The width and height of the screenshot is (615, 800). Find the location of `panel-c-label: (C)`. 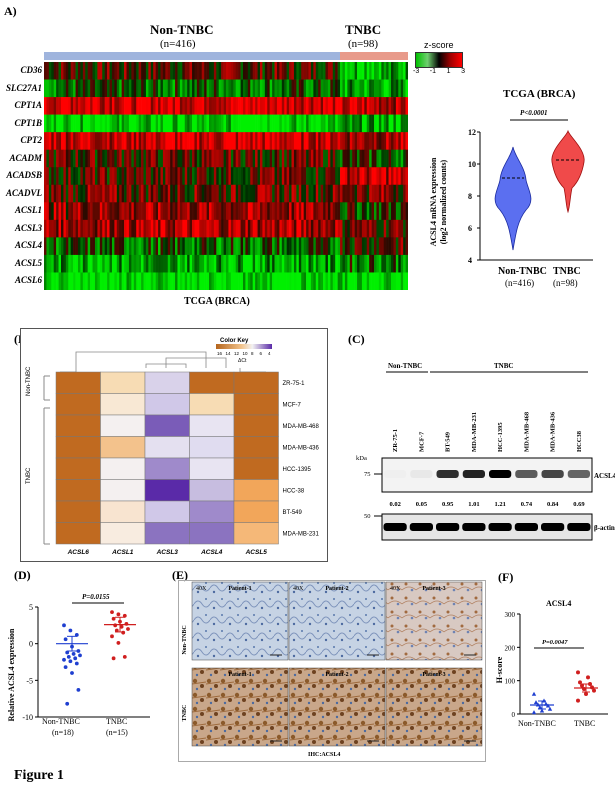

panel-c-label: (C) is located at coordinates (356, 339).